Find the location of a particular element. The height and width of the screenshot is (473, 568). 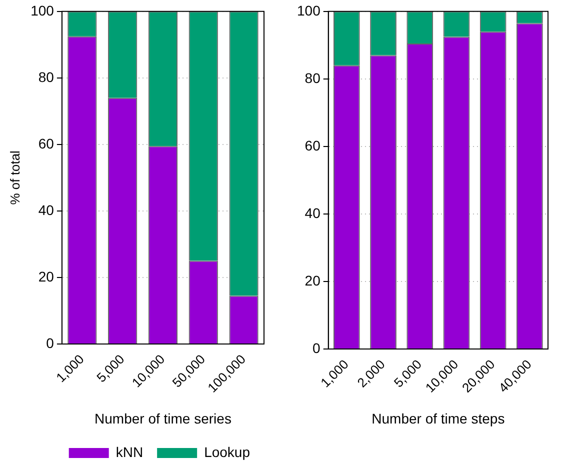

legend-label: kNN is located at coordinates (130, 452).